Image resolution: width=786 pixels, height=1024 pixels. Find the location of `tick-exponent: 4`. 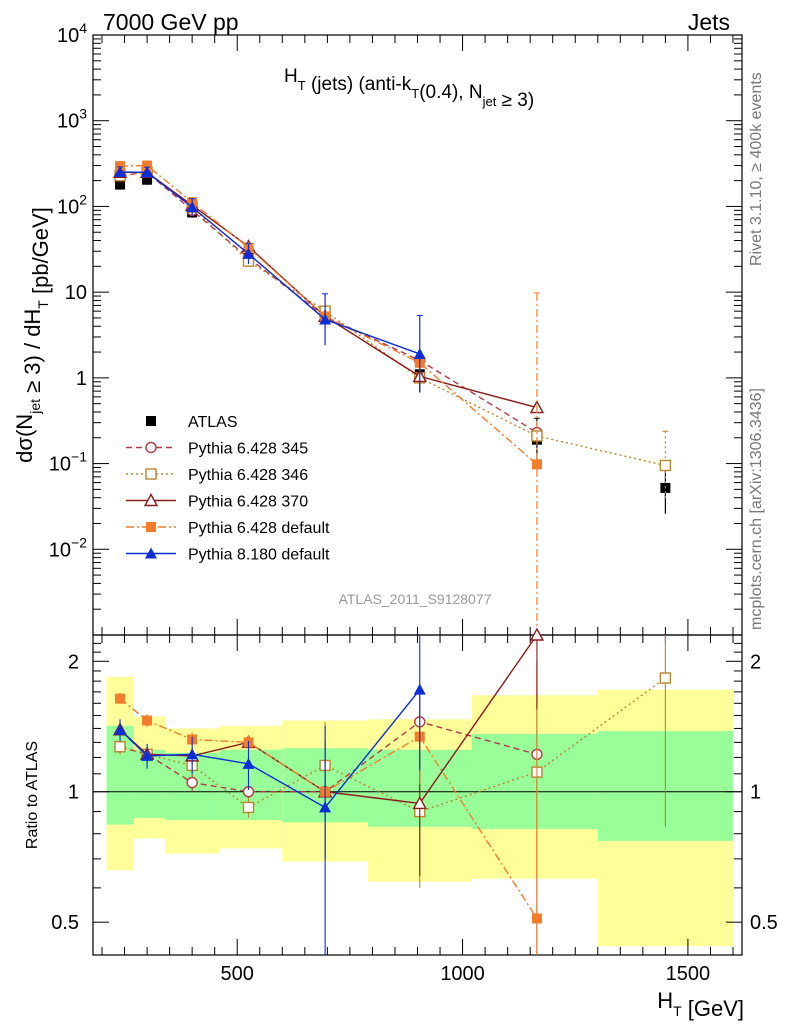

tick-exponent: 4 is located at coordinates (83, 28).